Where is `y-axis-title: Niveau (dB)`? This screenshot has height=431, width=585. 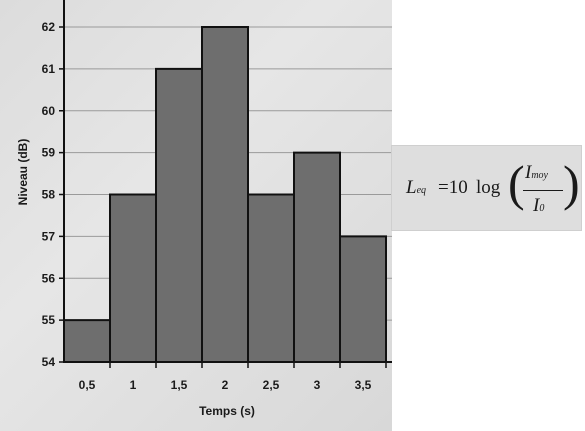 y-axis-title: Niveau (dB) is located at coordinates (23, 172).